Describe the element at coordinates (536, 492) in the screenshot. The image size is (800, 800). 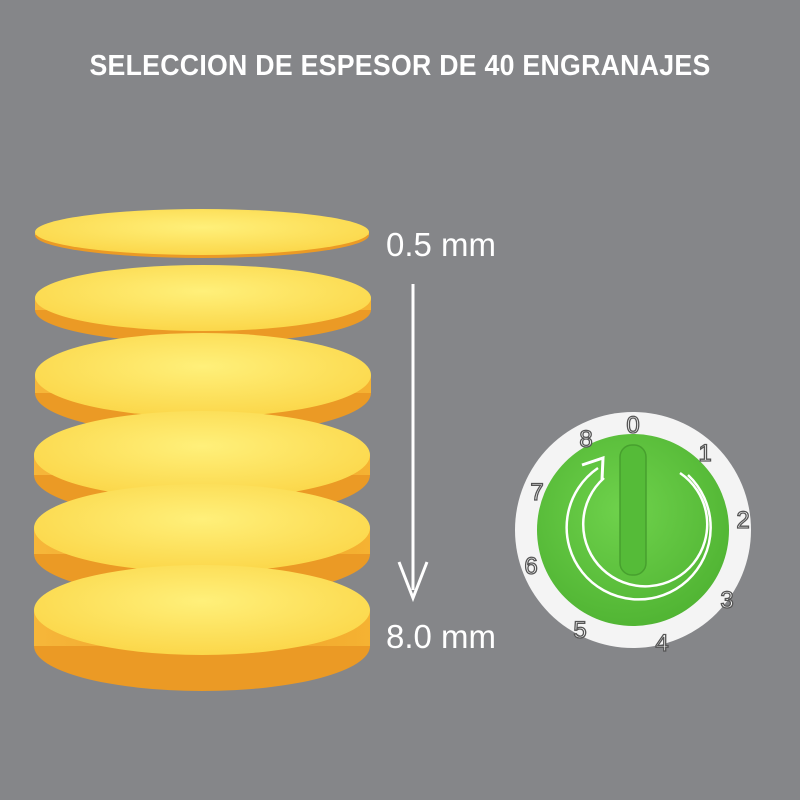
I see `dial-number: 7` at that location.